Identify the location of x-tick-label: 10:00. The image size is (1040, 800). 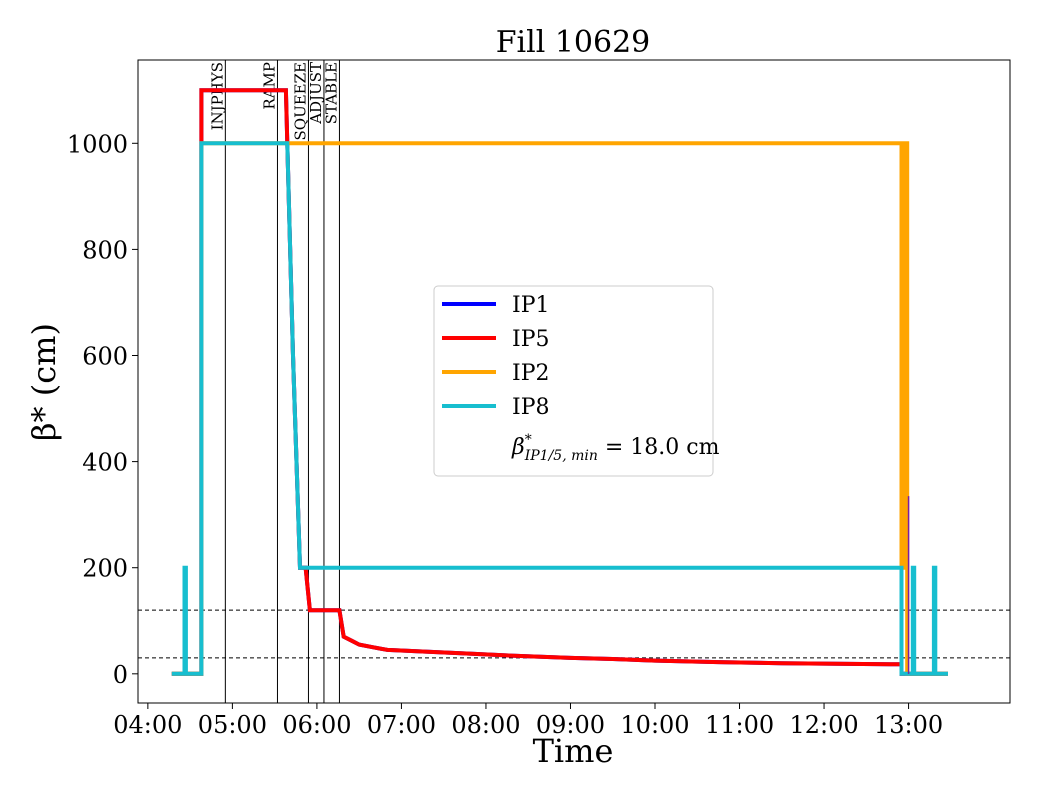
(654, 725).